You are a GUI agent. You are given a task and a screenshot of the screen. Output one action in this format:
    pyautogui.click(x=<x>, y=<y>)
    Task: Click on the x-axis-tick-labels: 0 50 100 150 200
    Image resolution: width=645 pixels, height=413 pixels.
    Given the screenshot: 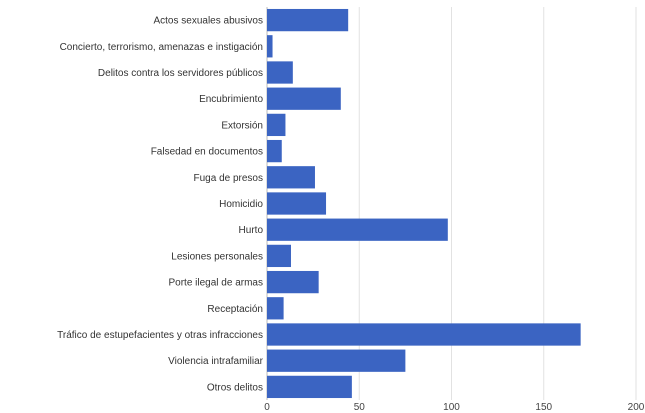 What is the action you would take?
    pyautogui.click(x=454, y=407)
    